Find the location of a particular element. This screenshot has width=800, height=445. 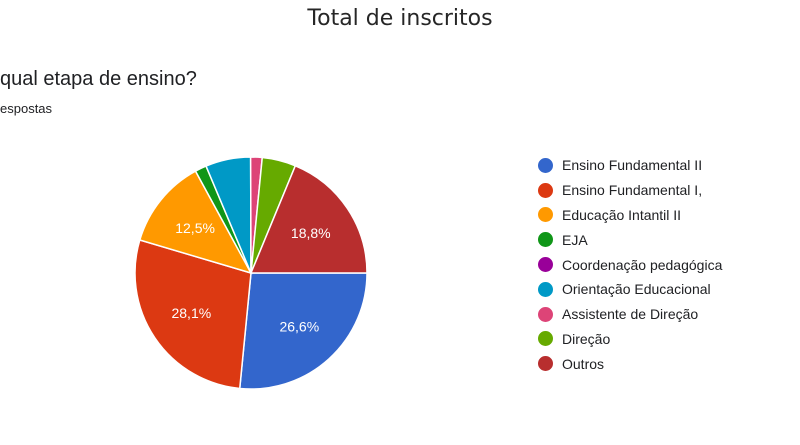

slice-label-2: 12,5% is located at coordinates (195, 228).